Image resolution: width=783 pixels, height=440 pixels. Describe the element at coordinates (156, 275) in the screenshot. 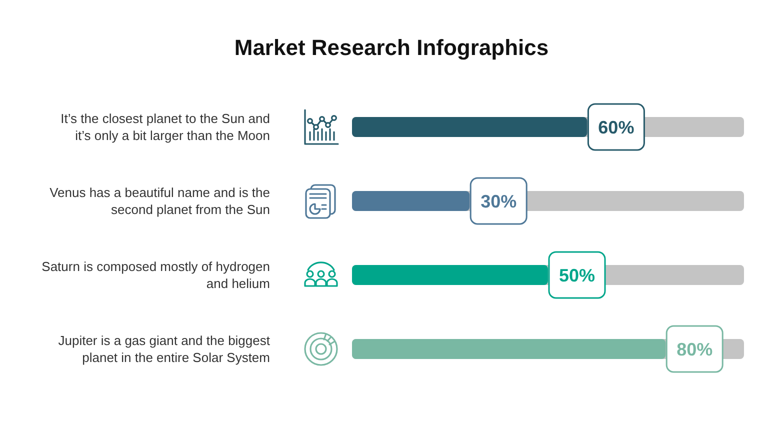

I see `y-tick-label: Saturn is composed mostly of hydrogen and helium` at that location.